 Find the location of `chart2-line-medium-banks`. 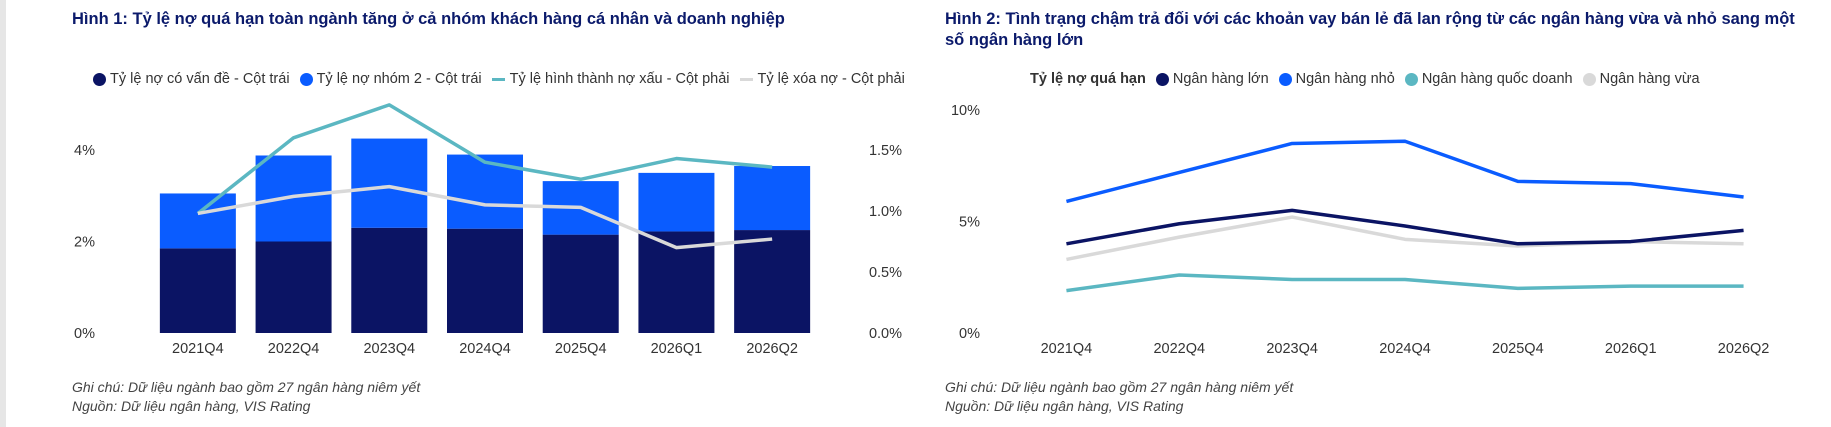

chart2-line-medium-banks is located at coordinates (1405, 238).